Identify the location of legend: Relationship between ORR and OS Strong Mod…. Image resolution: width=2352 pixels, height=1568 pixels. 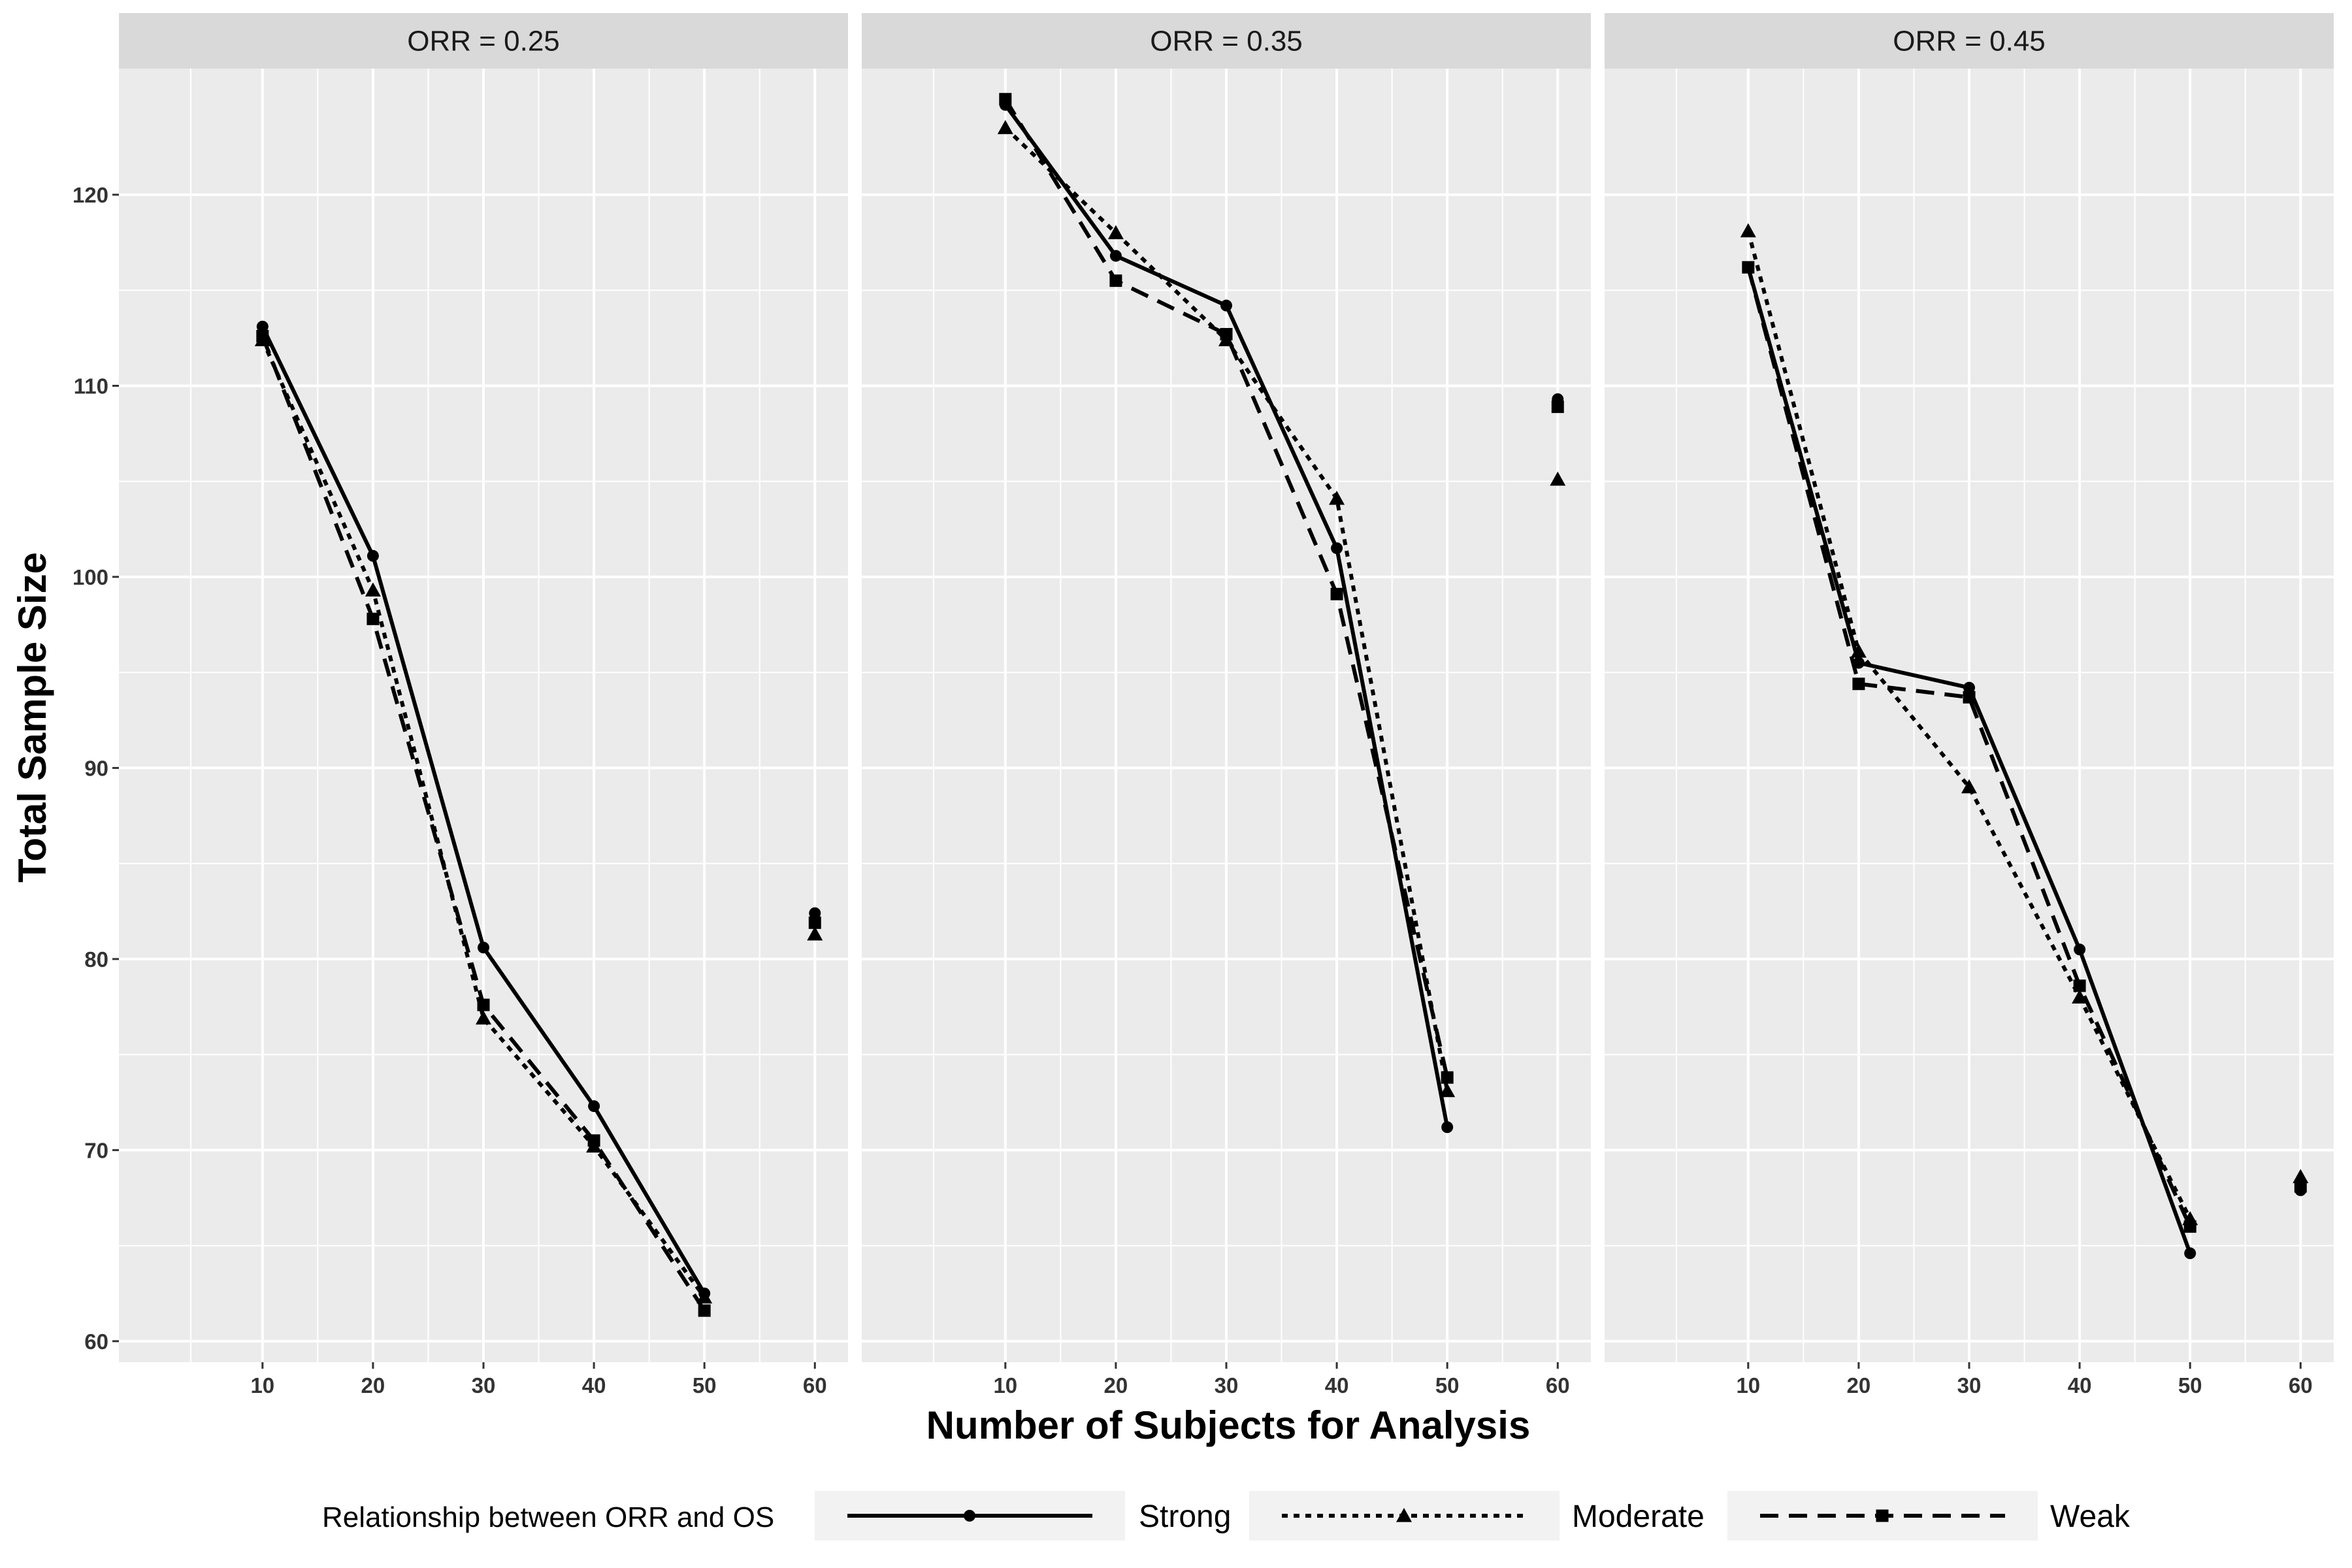
(1226, 1516).